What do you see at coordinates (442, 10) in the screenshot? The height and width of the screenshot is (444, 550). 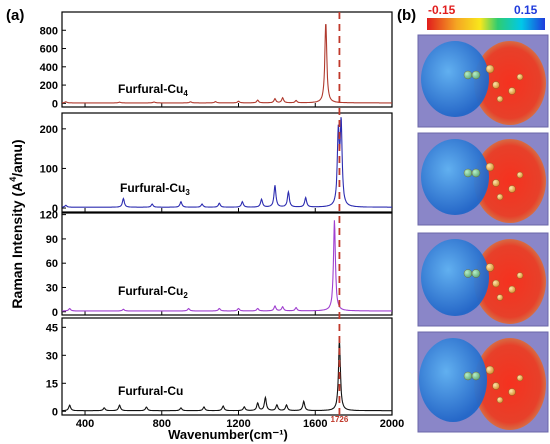 I see `colorbar-min-label: -0.15` at bounding box center [442, 10].